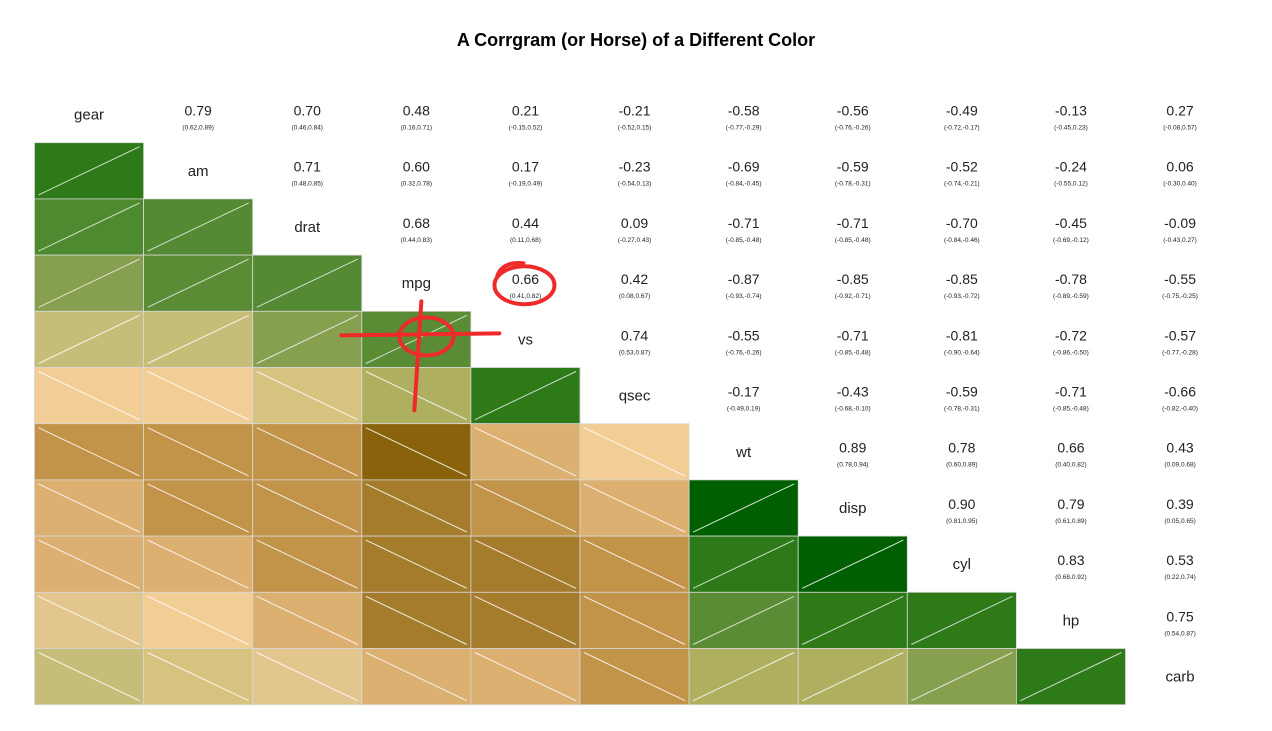 The image size is (1272, 731). What do you see at coordinates (525, 620) in the screenshot?
I see `hatch-hp-vs` at bounding box center [525, 620].